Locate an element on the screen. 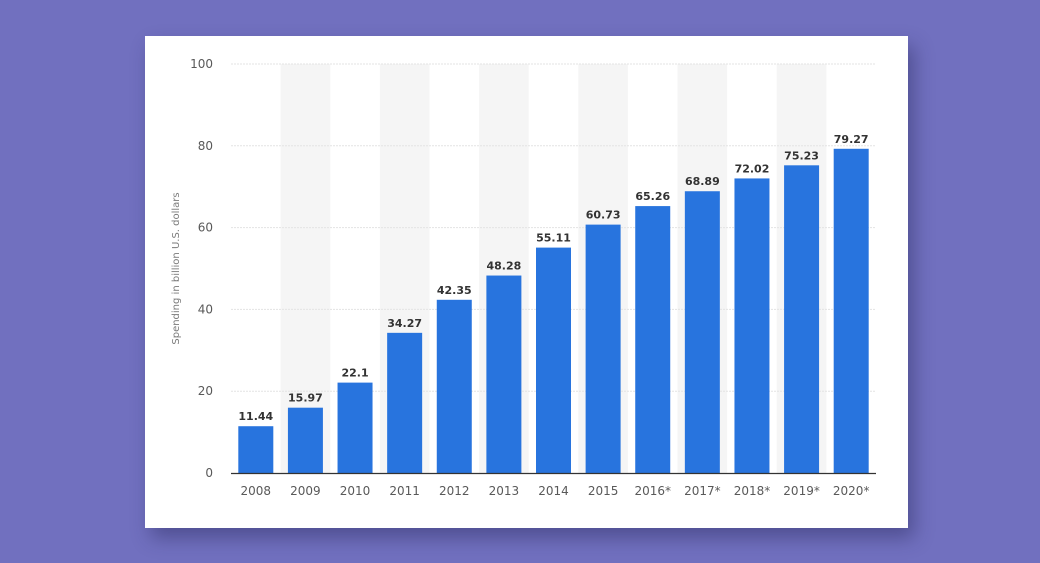  y-tick-label: 40 is located at coordinates (205, 309).